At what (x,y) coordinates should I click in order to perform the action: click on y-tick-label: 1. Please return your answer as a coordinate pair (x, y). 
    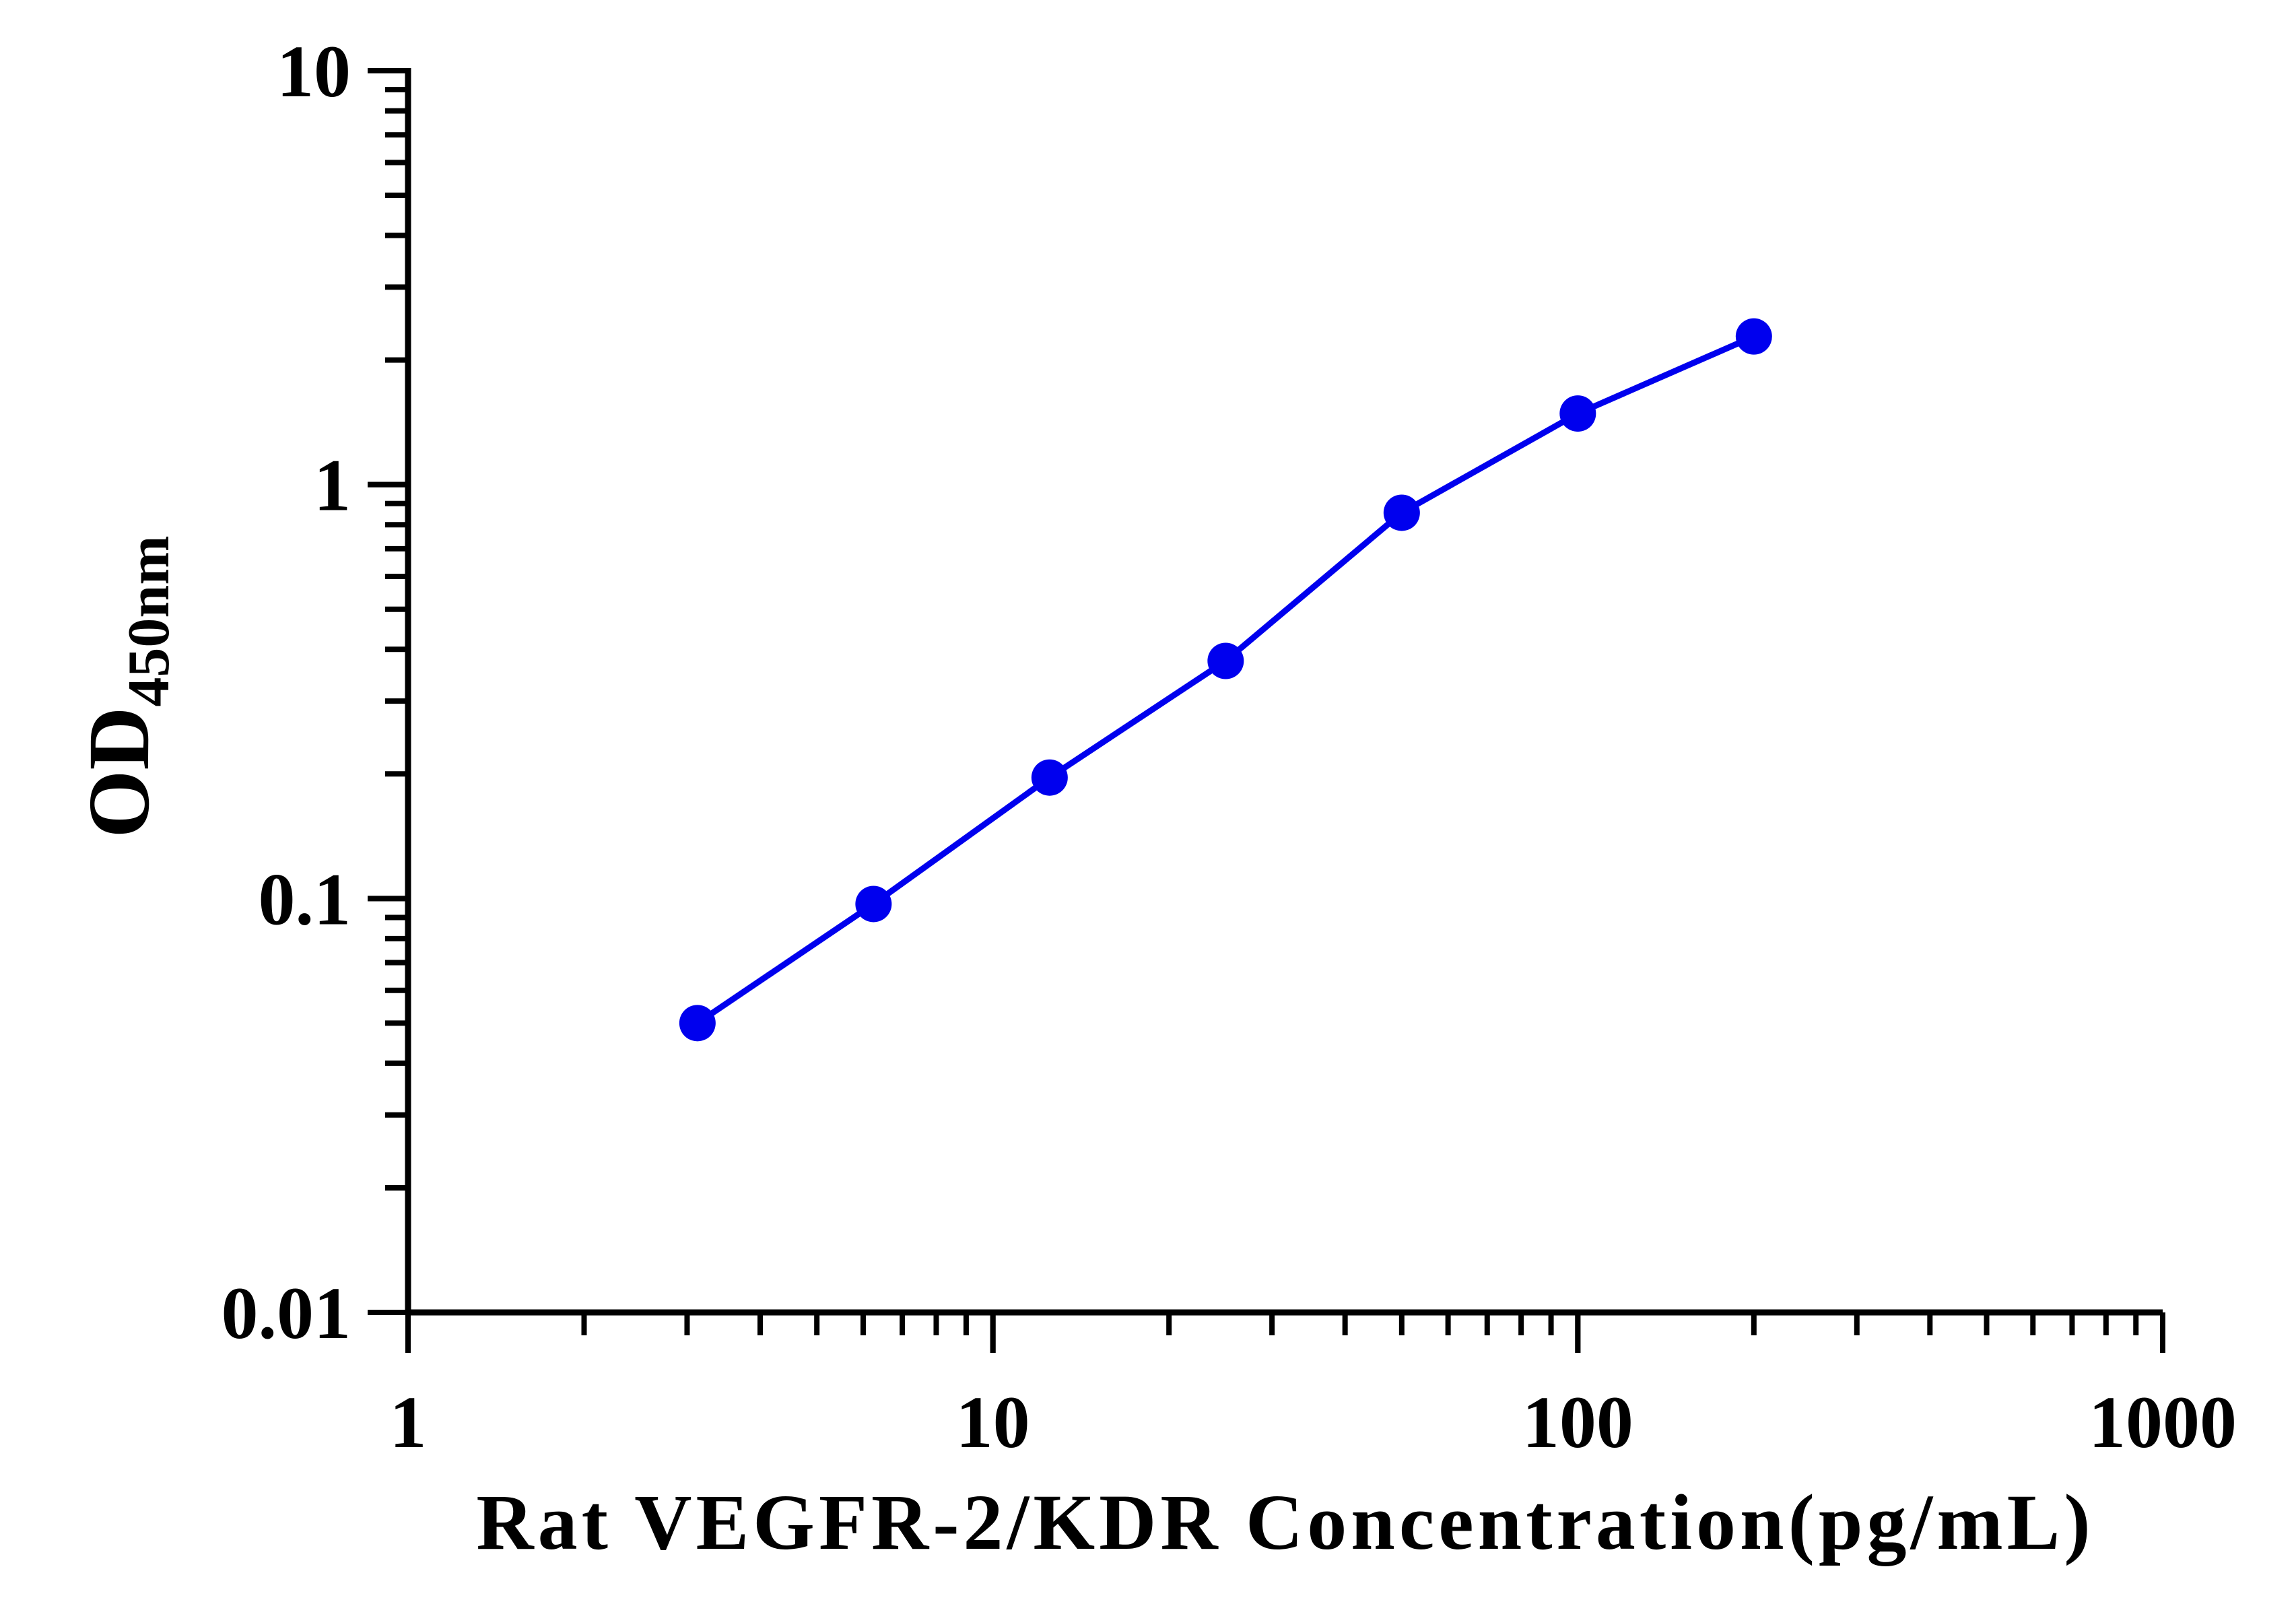
    Looking at the image, I should click on (332, 486).